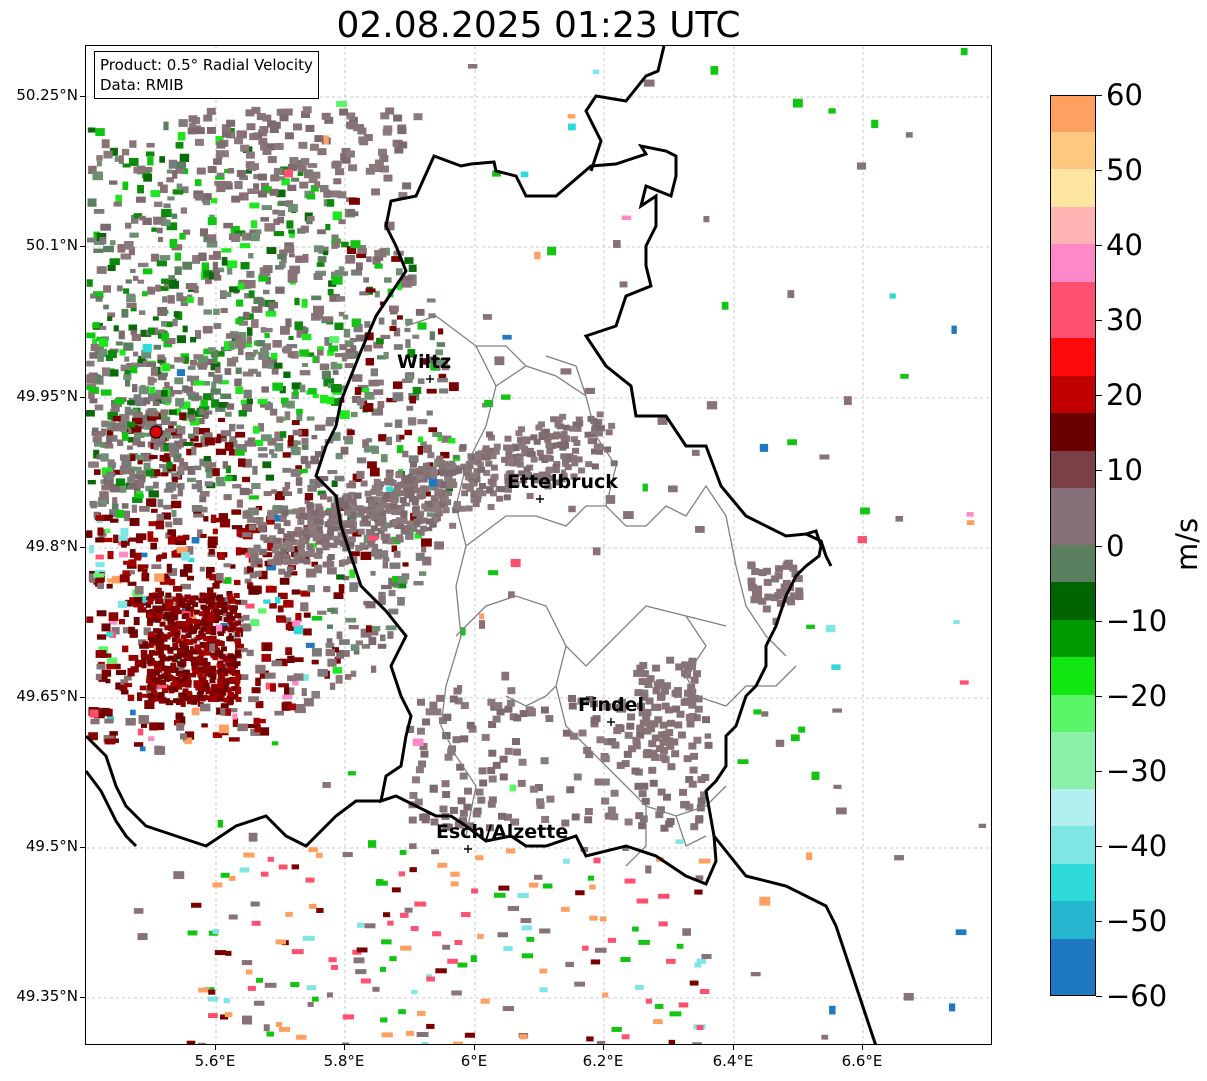  What do you see at coordinates (233, 791) in the screenshot?
I see `west-border` at bounding box center [233, 791].